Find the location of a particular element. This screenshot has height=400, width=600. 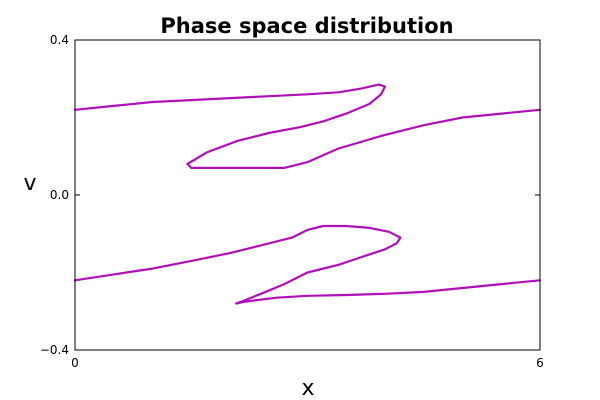

y-tick-label-1: 0.0 is located at coordinates (59, 195).